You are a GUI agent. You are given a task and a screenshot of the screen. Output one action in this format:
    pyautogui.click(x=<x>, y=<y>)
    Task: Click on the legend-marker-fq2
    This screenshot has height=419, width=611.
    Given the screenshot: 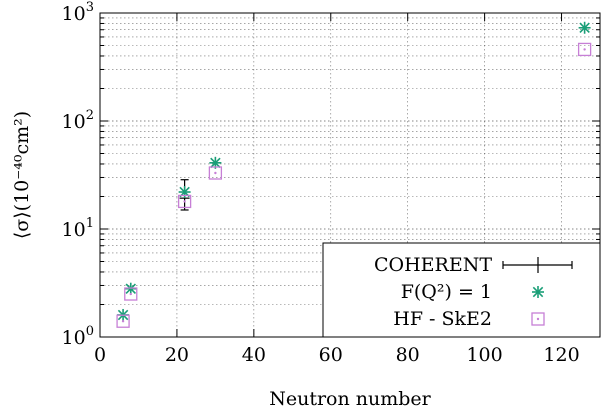 What is the action you would take?
    pyautogui.click(x=538, y=292)
    